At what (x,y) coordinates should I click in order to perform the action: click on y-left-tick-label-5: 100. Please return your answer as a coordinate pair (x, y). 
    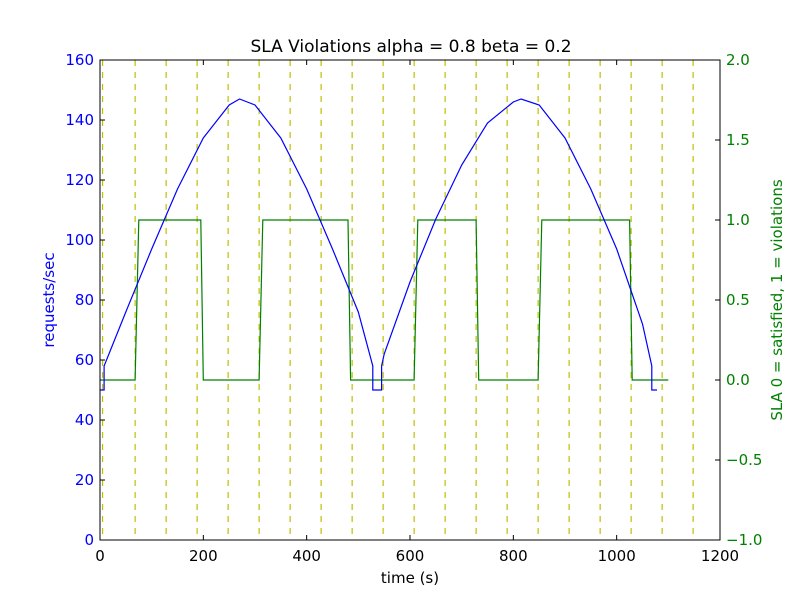
    Looking at the image, I should click on (79, 240).